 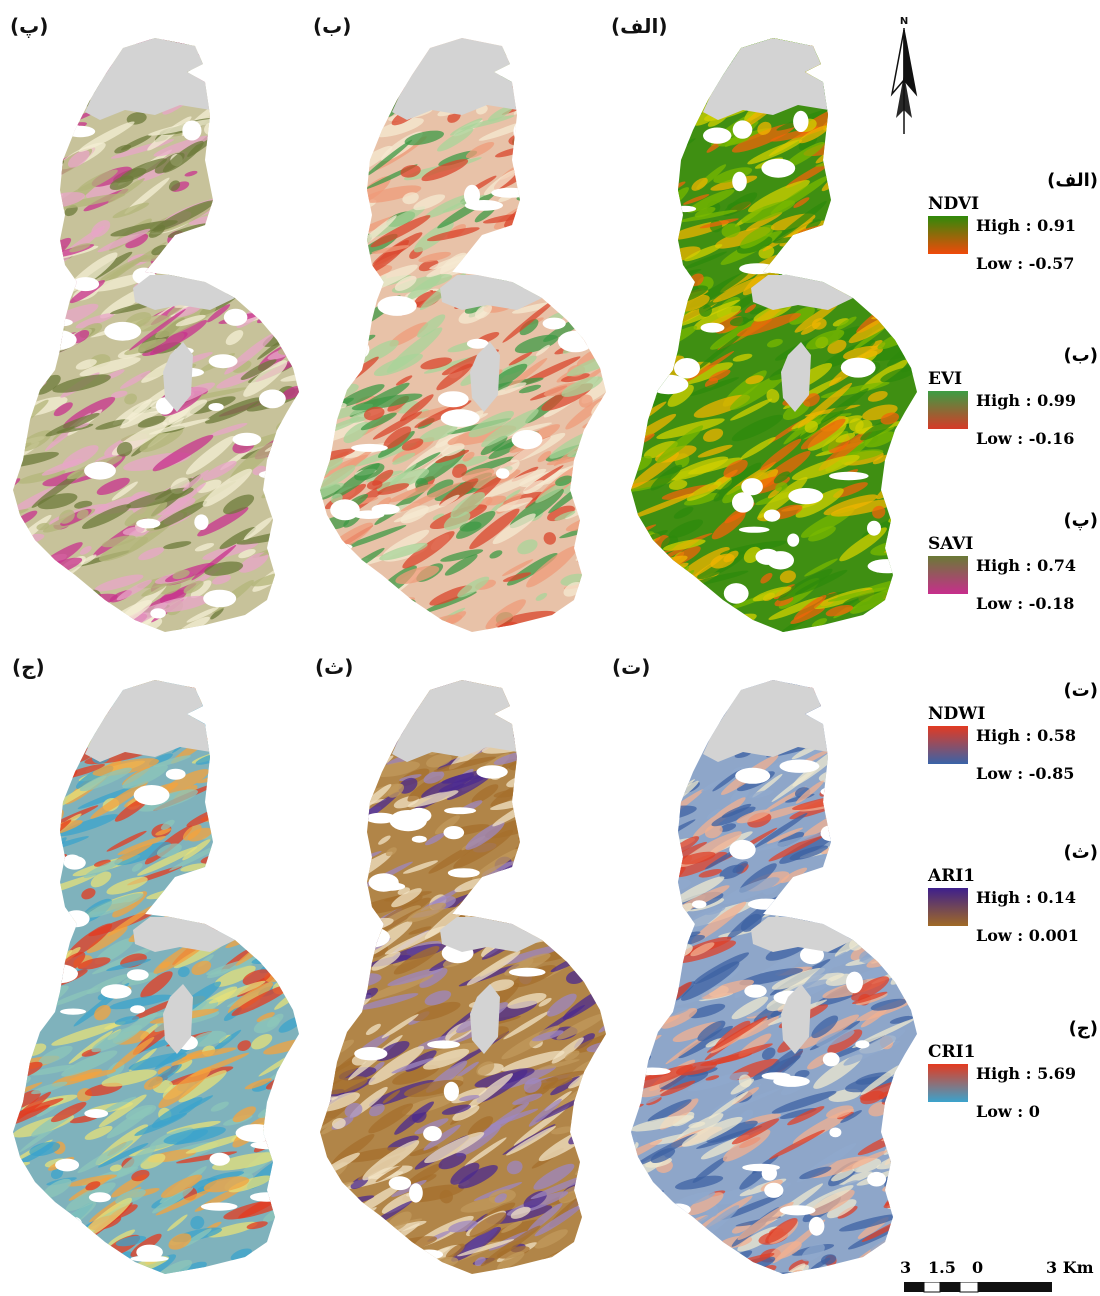 What do you see at coordinates (945, 379) in the screenshot?
I see `legend-title: EVI` at bounding box center [945, 379].